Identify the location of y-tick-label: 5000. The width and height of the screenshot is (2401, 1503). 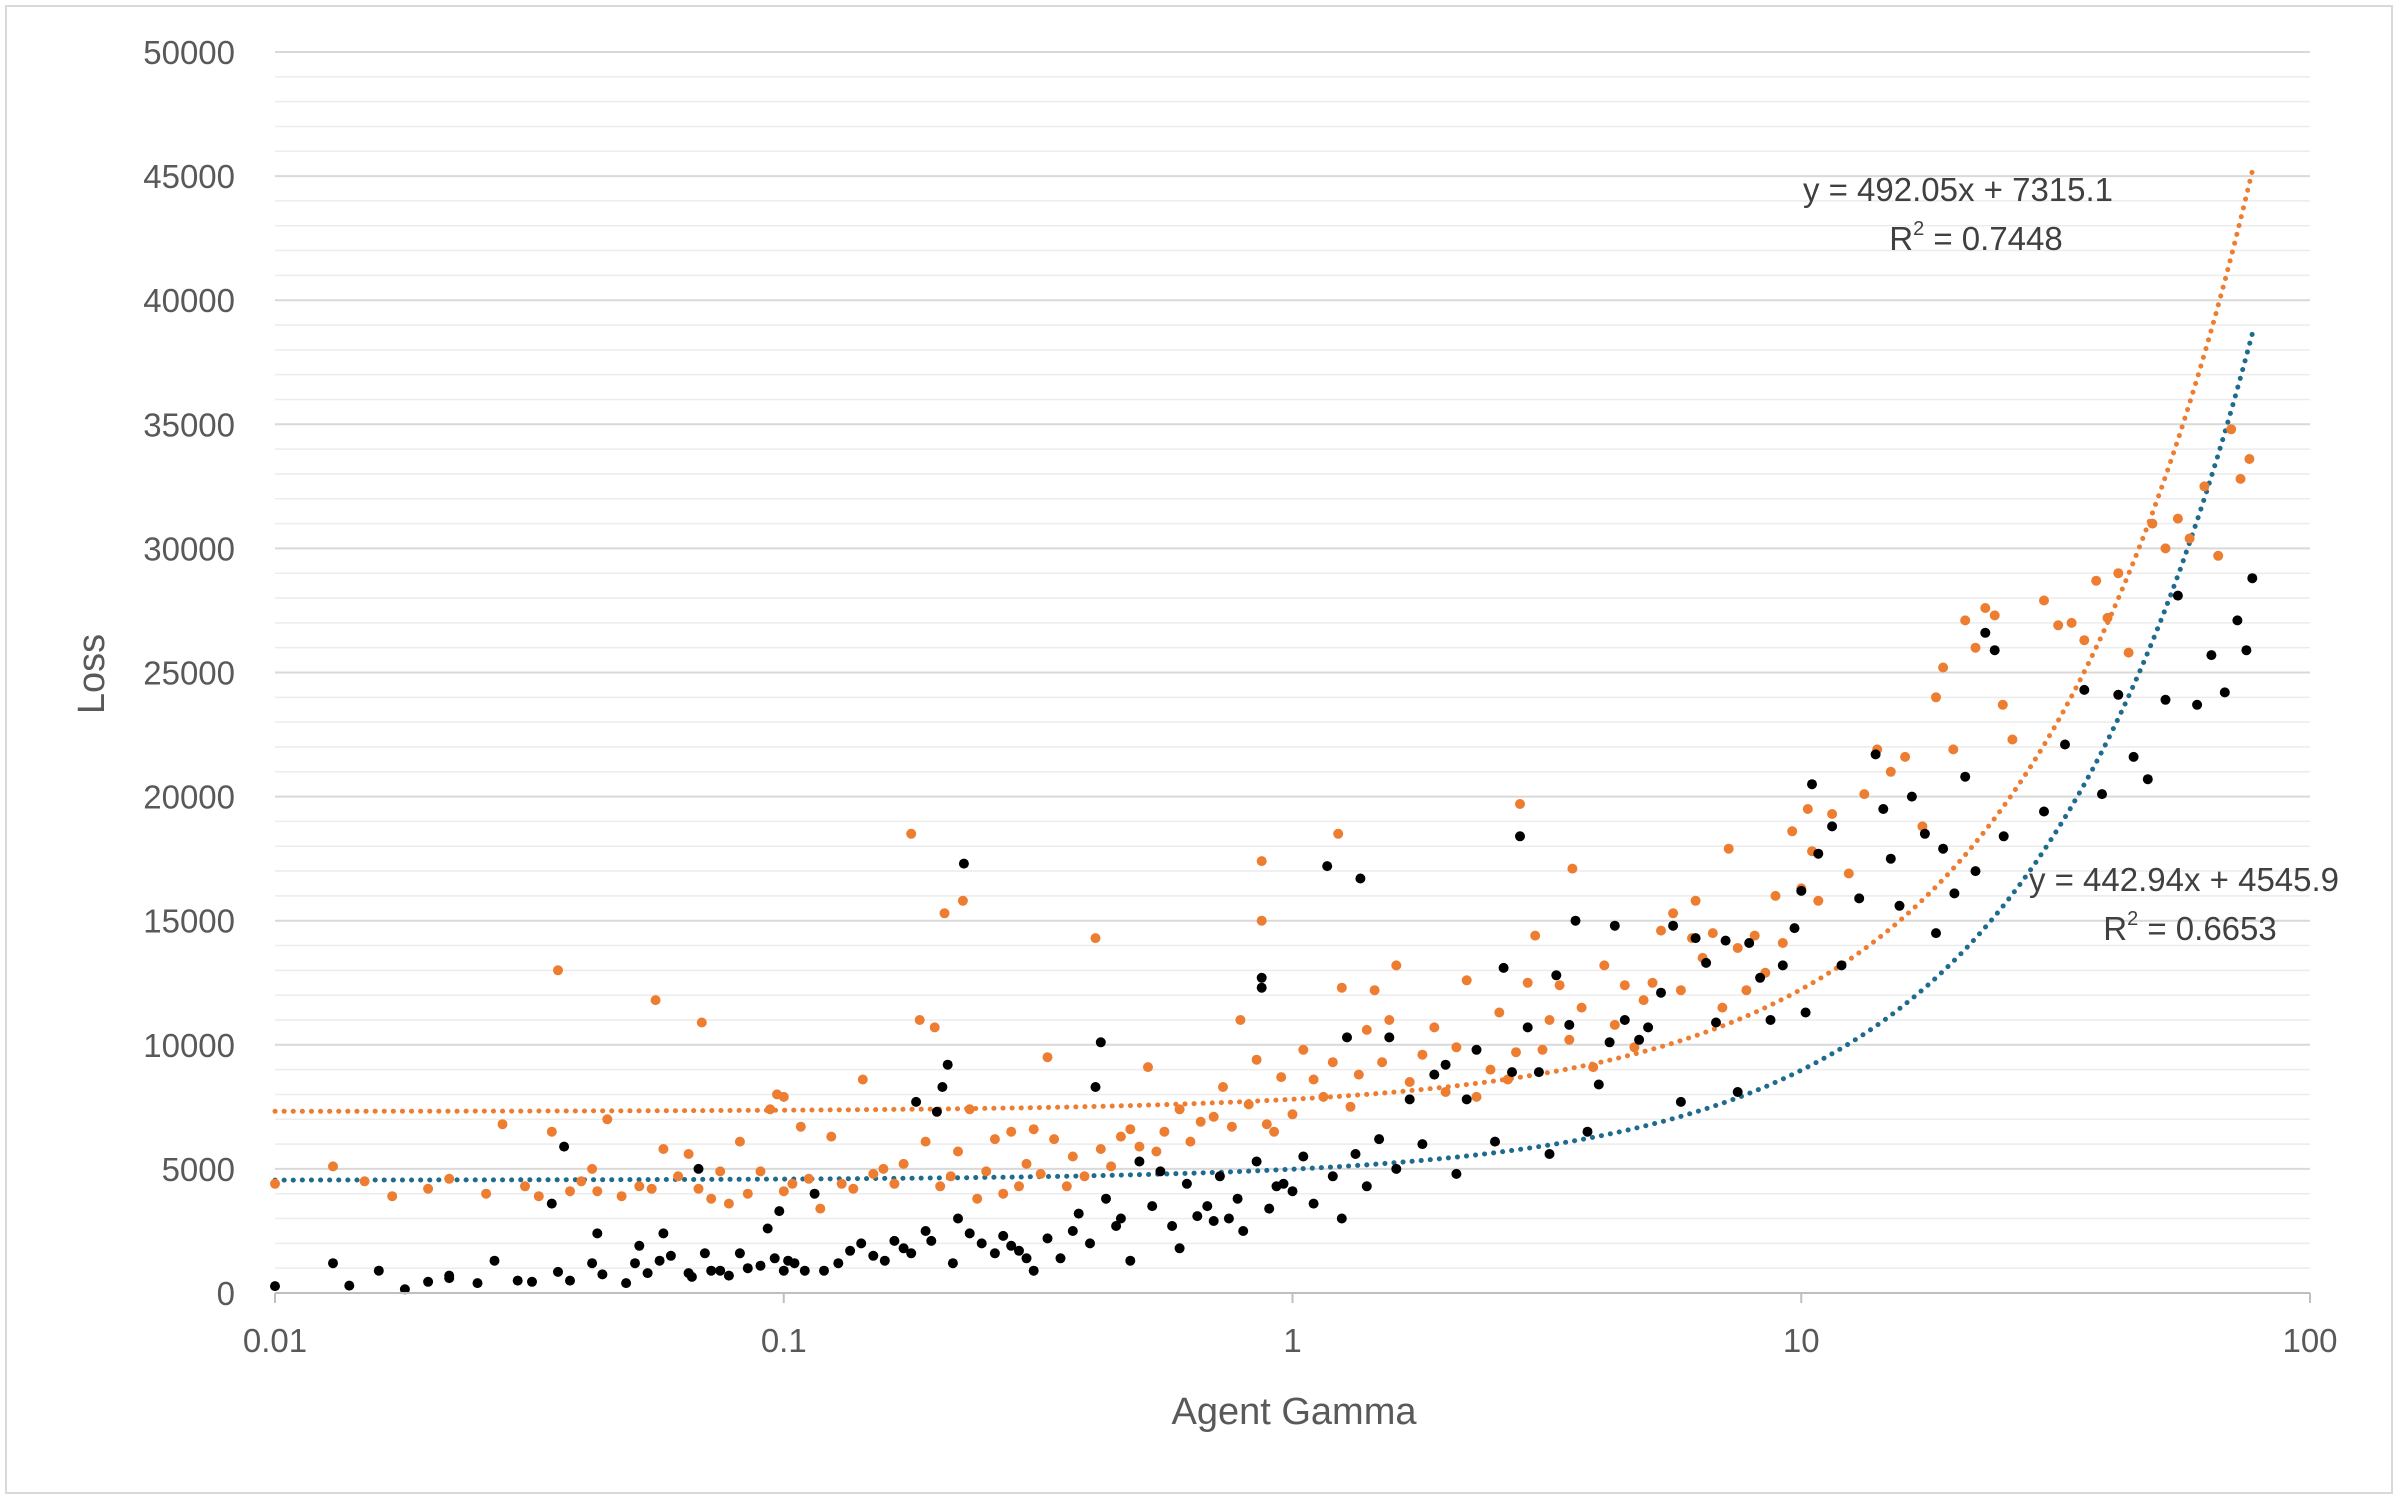
(198, 1169).